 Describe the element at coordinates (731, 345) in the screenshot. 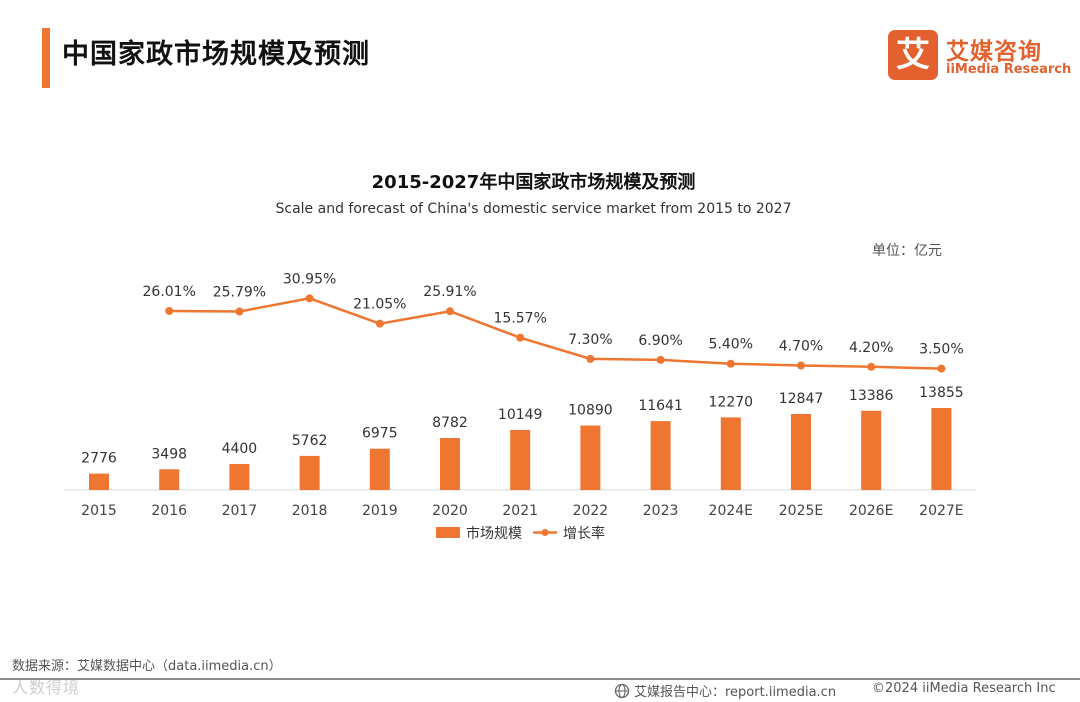

I see `growth-label-2024E: 5.40%` at that location.